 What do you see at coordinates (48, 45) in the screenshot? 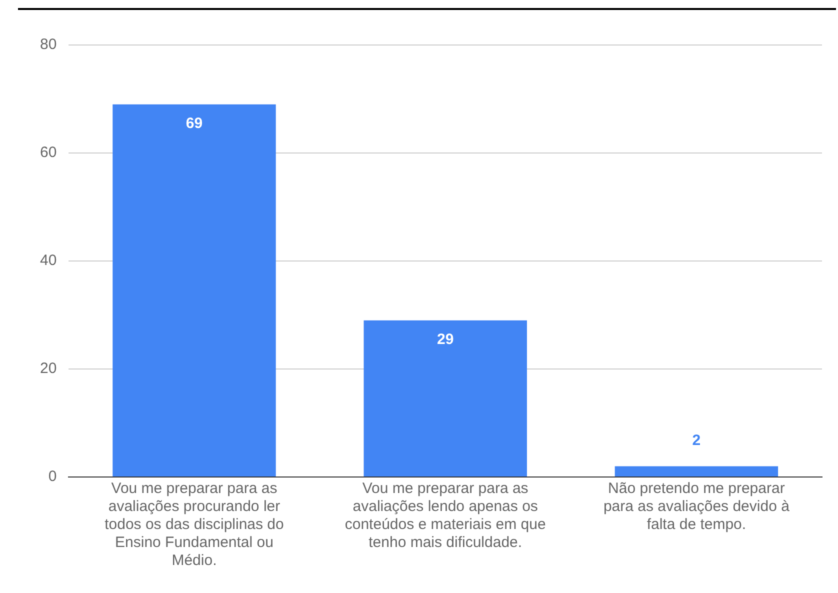
I see `y-tick-label: 80` at bounding box center [48, 45].